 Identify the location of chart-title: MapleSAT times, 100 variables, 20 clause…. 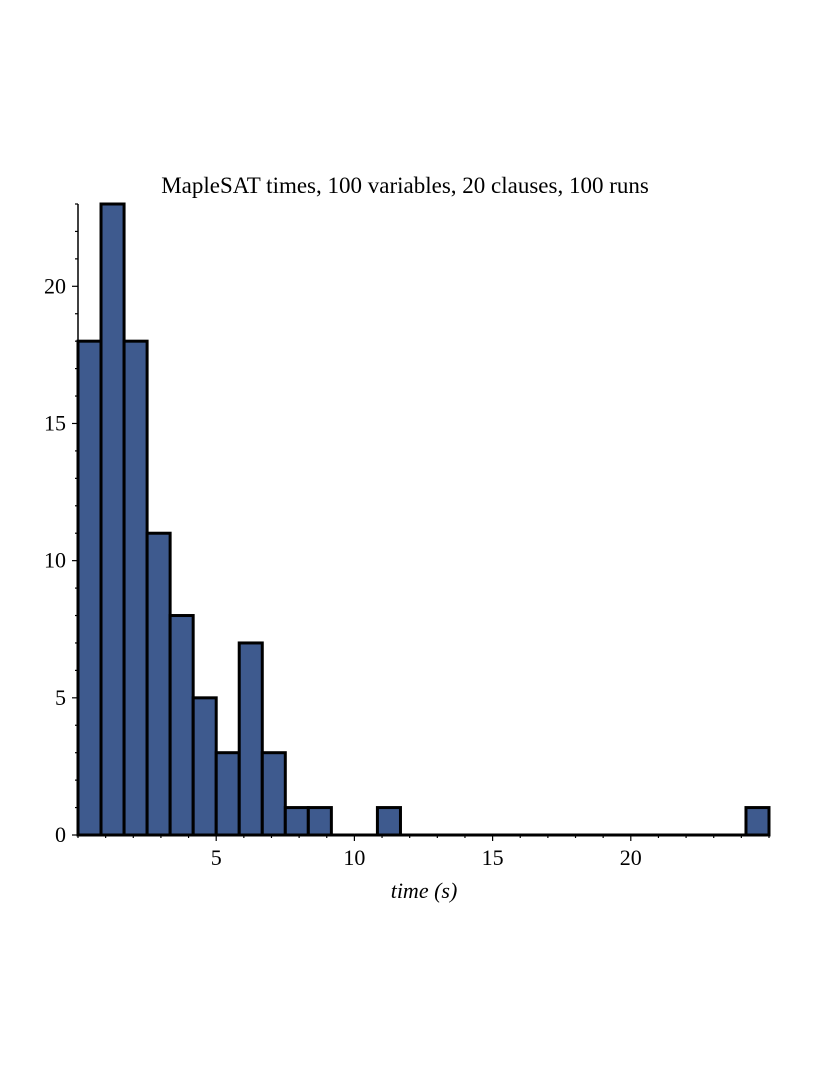
(405, 185).